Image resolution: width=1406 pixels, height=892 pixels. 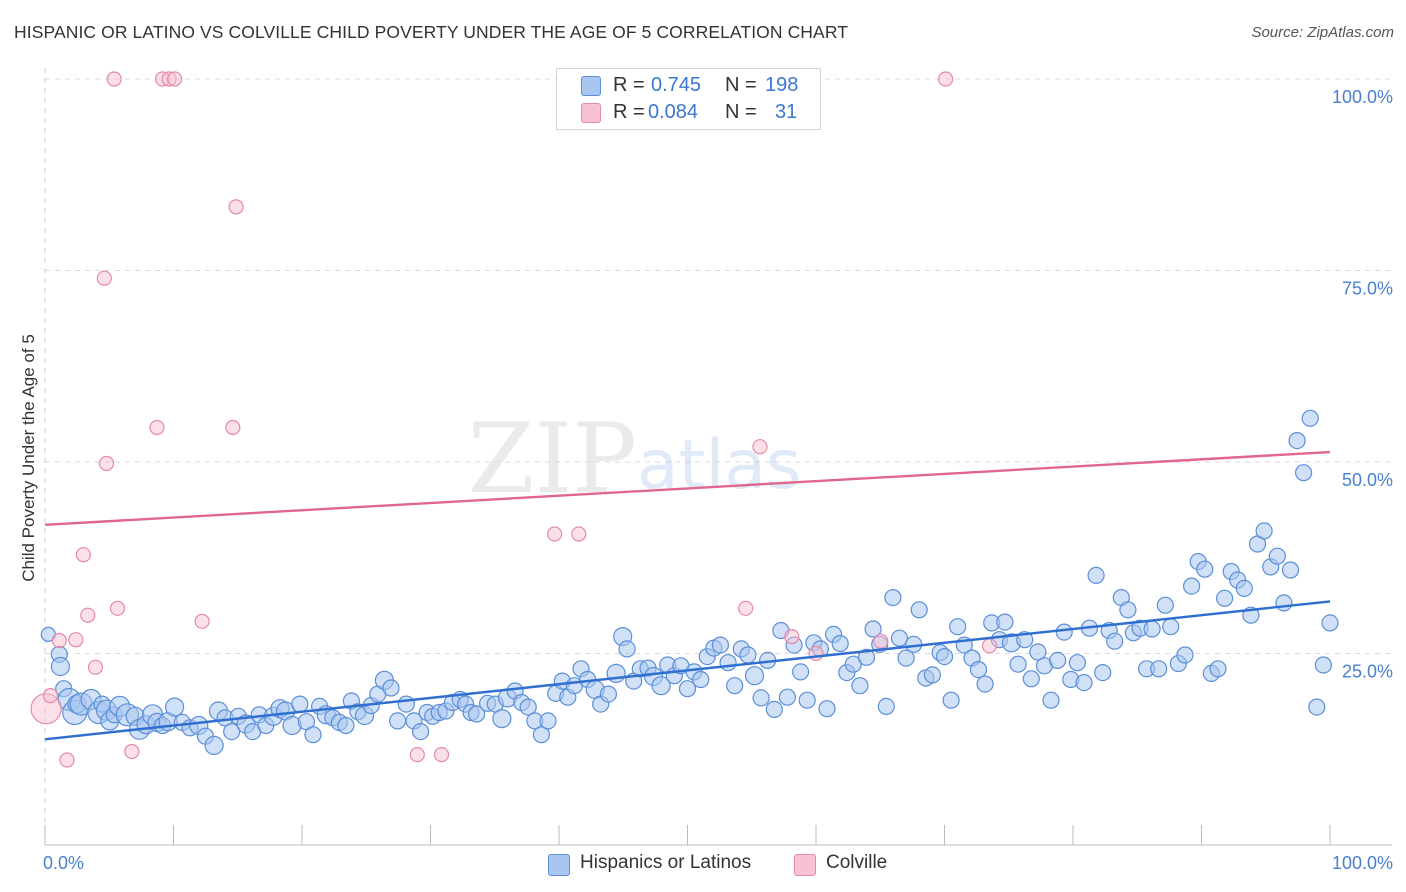 I want to click on watermark-atlas: atlas, so click(x=719, y=465).